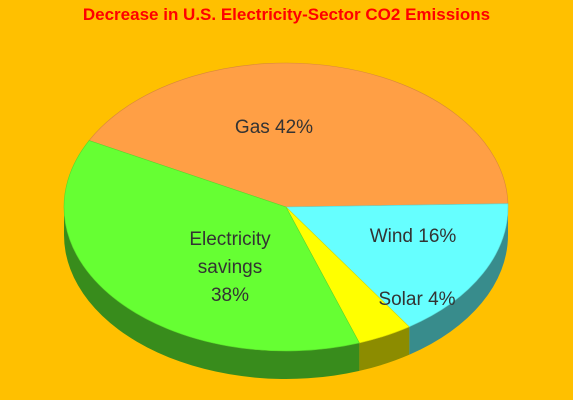 This screenshot has width=573, height=400. Describe the element at coordinates (230, 267) in the screenshot. I see `label-electricity-savings: Electricity savings 38%` at that location.